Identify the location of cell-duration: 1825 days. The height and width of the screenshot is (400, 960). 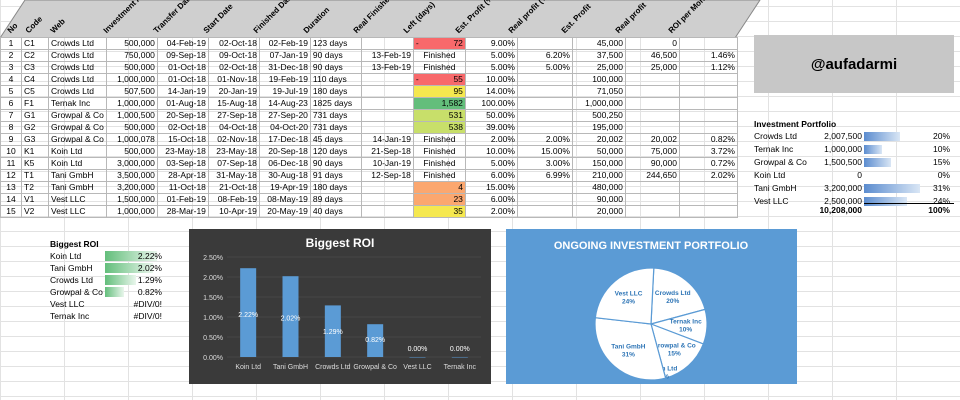
(335, 103).